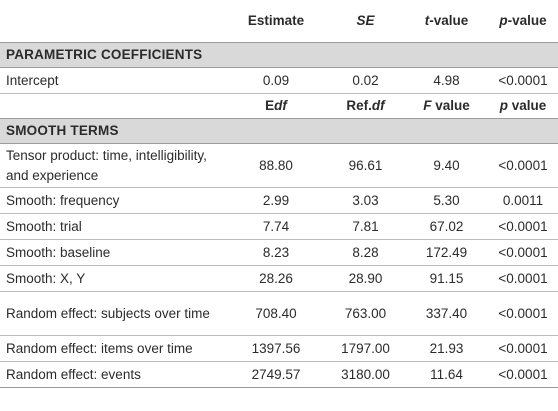 This screenshot has width=558, height=411. I want to click on row-value: 2749.57, so click(276, 374).